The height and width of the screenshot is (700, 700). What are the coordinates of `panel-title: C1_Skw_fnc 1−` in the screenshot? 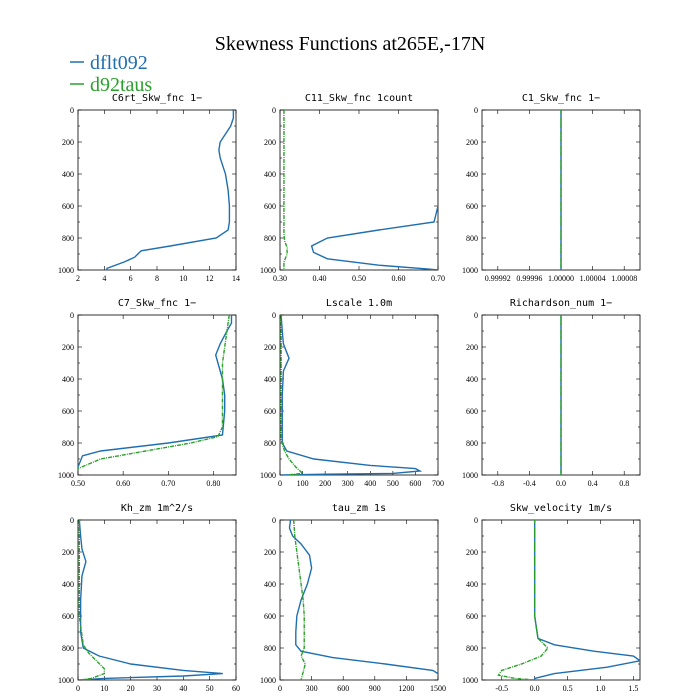 It's located at (561, 98).